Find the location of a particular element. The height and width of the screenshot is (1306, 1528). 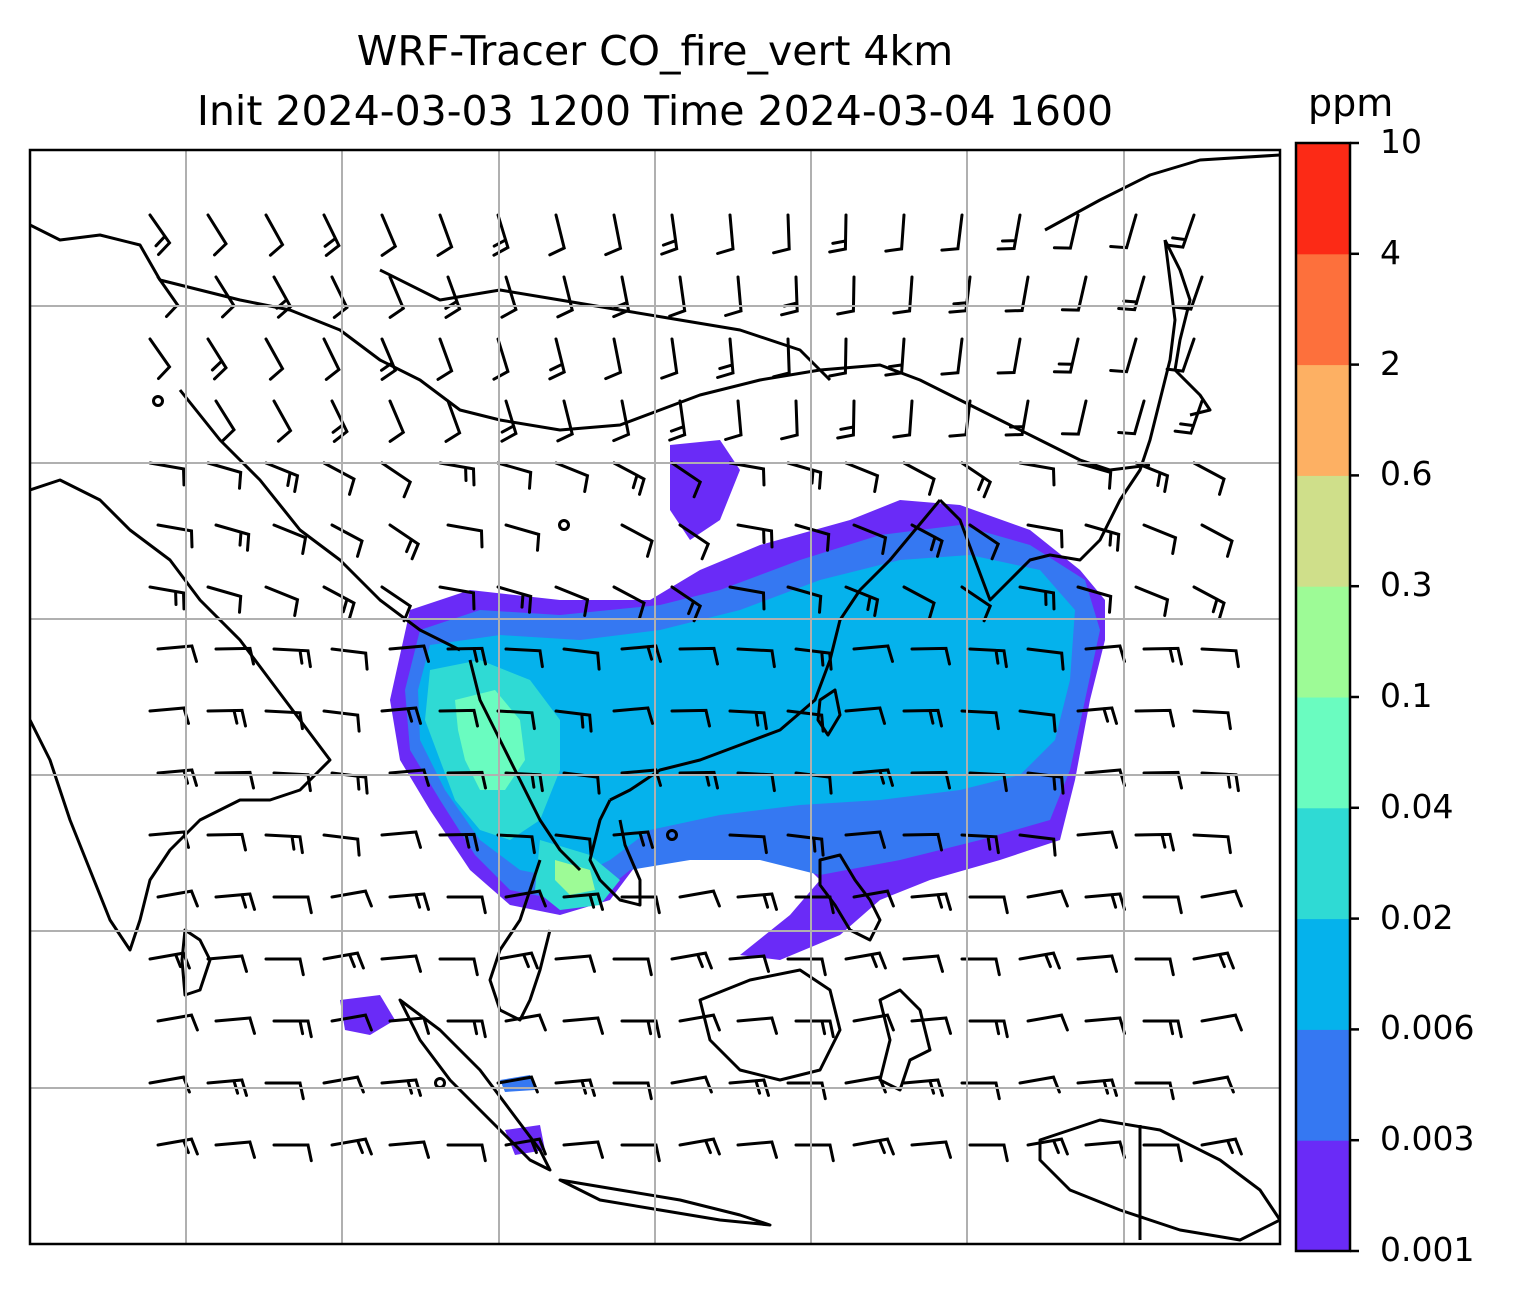

colorbar-tick-label: 0.02 is located at coordinates (1417, 917).